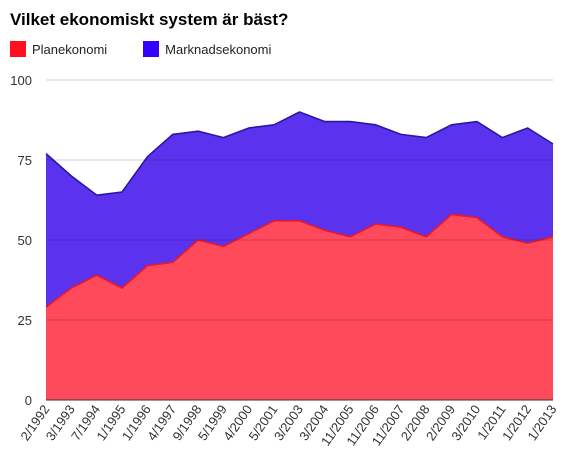  Describe the element at coordinates (149, 19) in the screenshot. I see `chart-title: Vilket ekonomiskt system är bäst?` at that location.